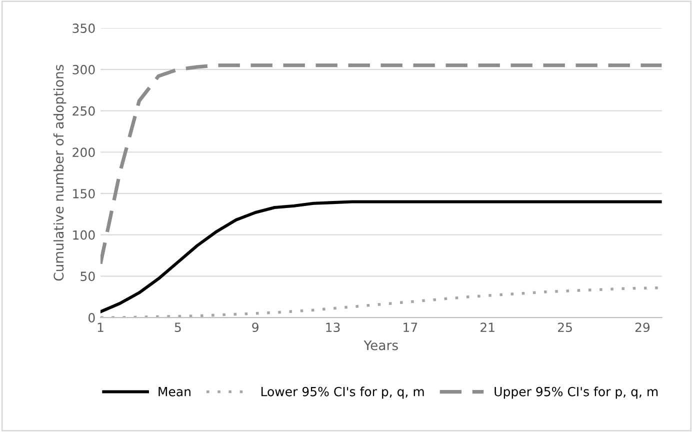 The width and height of the screenshot is (693, 432). I want to click on x-tick-label: 25, so click(565, 327).